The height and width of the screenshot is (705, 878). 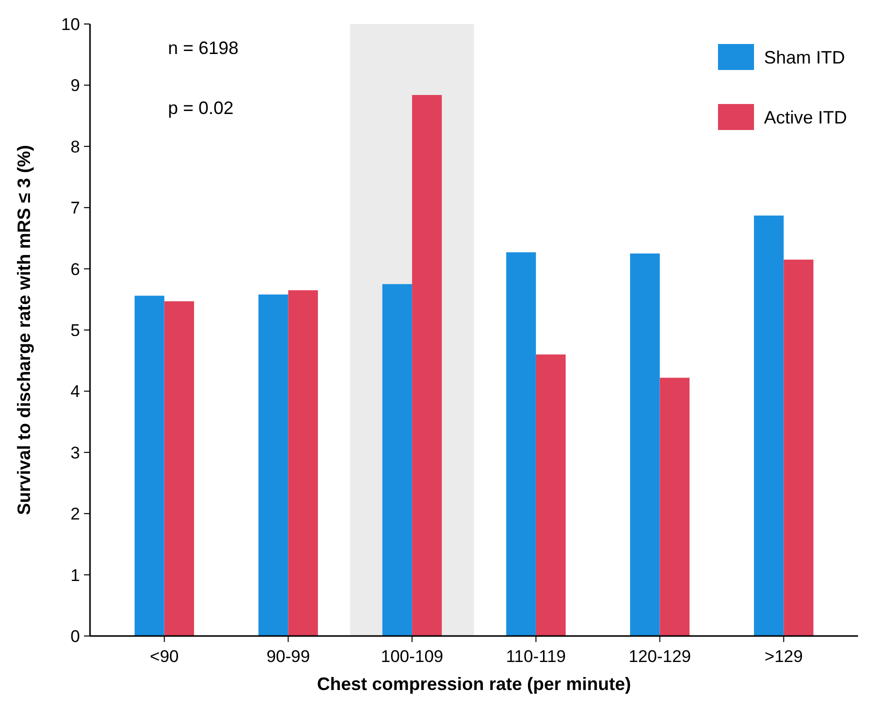 What do you see at coordinates (75, 452) in the screenshot?
I see `y-tick-label: 3` at bounding box center [75, 452].